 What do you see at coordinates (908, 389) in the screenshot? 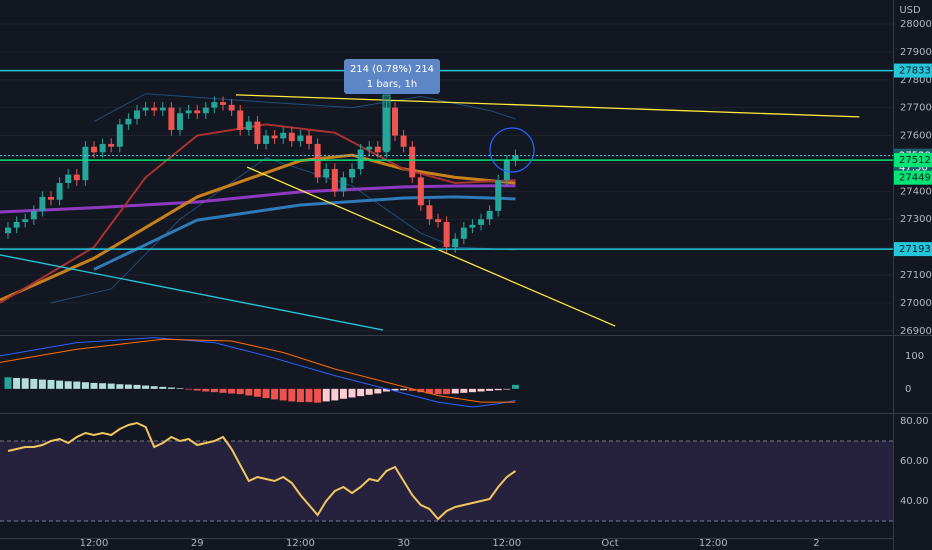
I see `y-tick-label: 0` at bounding box center [908, 389].